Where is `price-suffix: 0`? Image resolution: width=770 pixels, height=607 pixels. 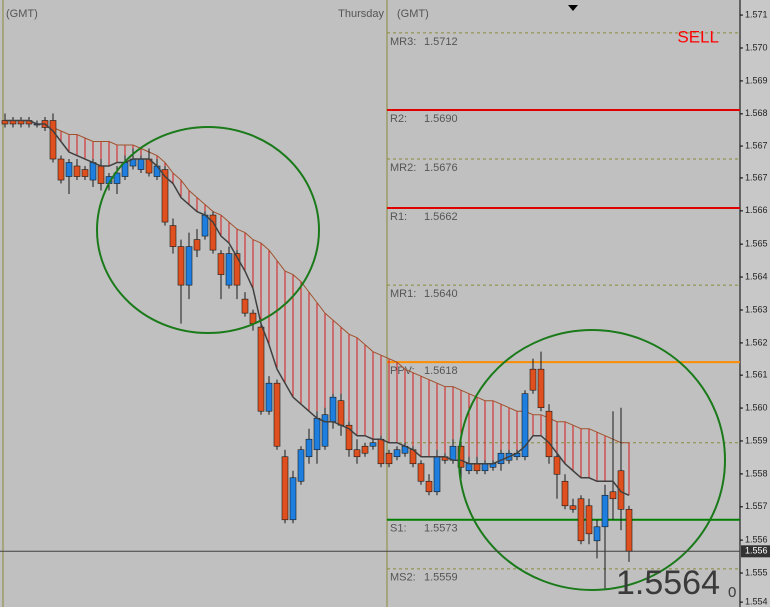
price-suffix: 0 is located at coordinates (732, 592).